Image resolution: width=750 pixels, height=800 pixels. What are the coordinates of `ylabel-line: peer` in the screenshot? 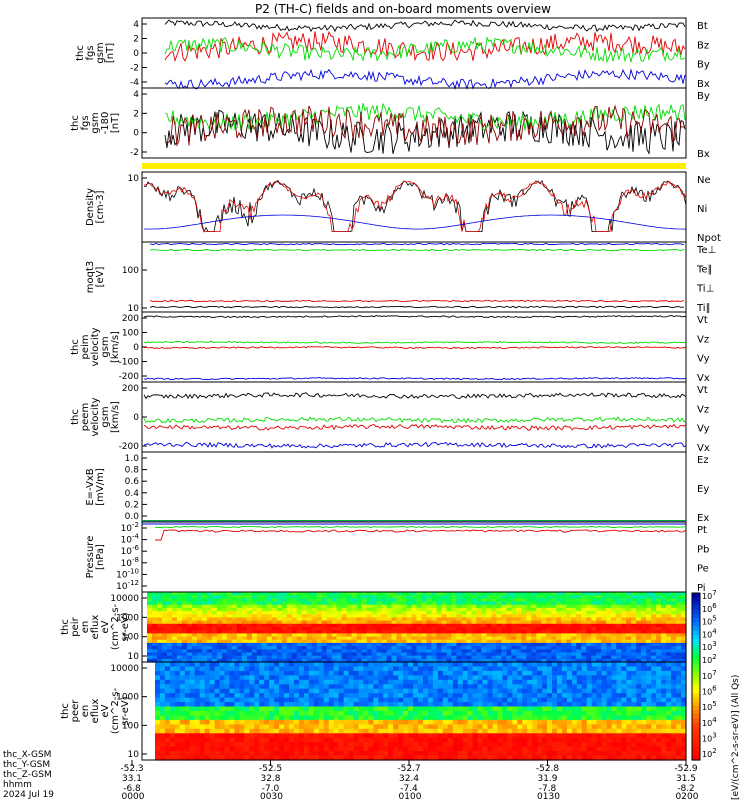 It's located at (75, 711).